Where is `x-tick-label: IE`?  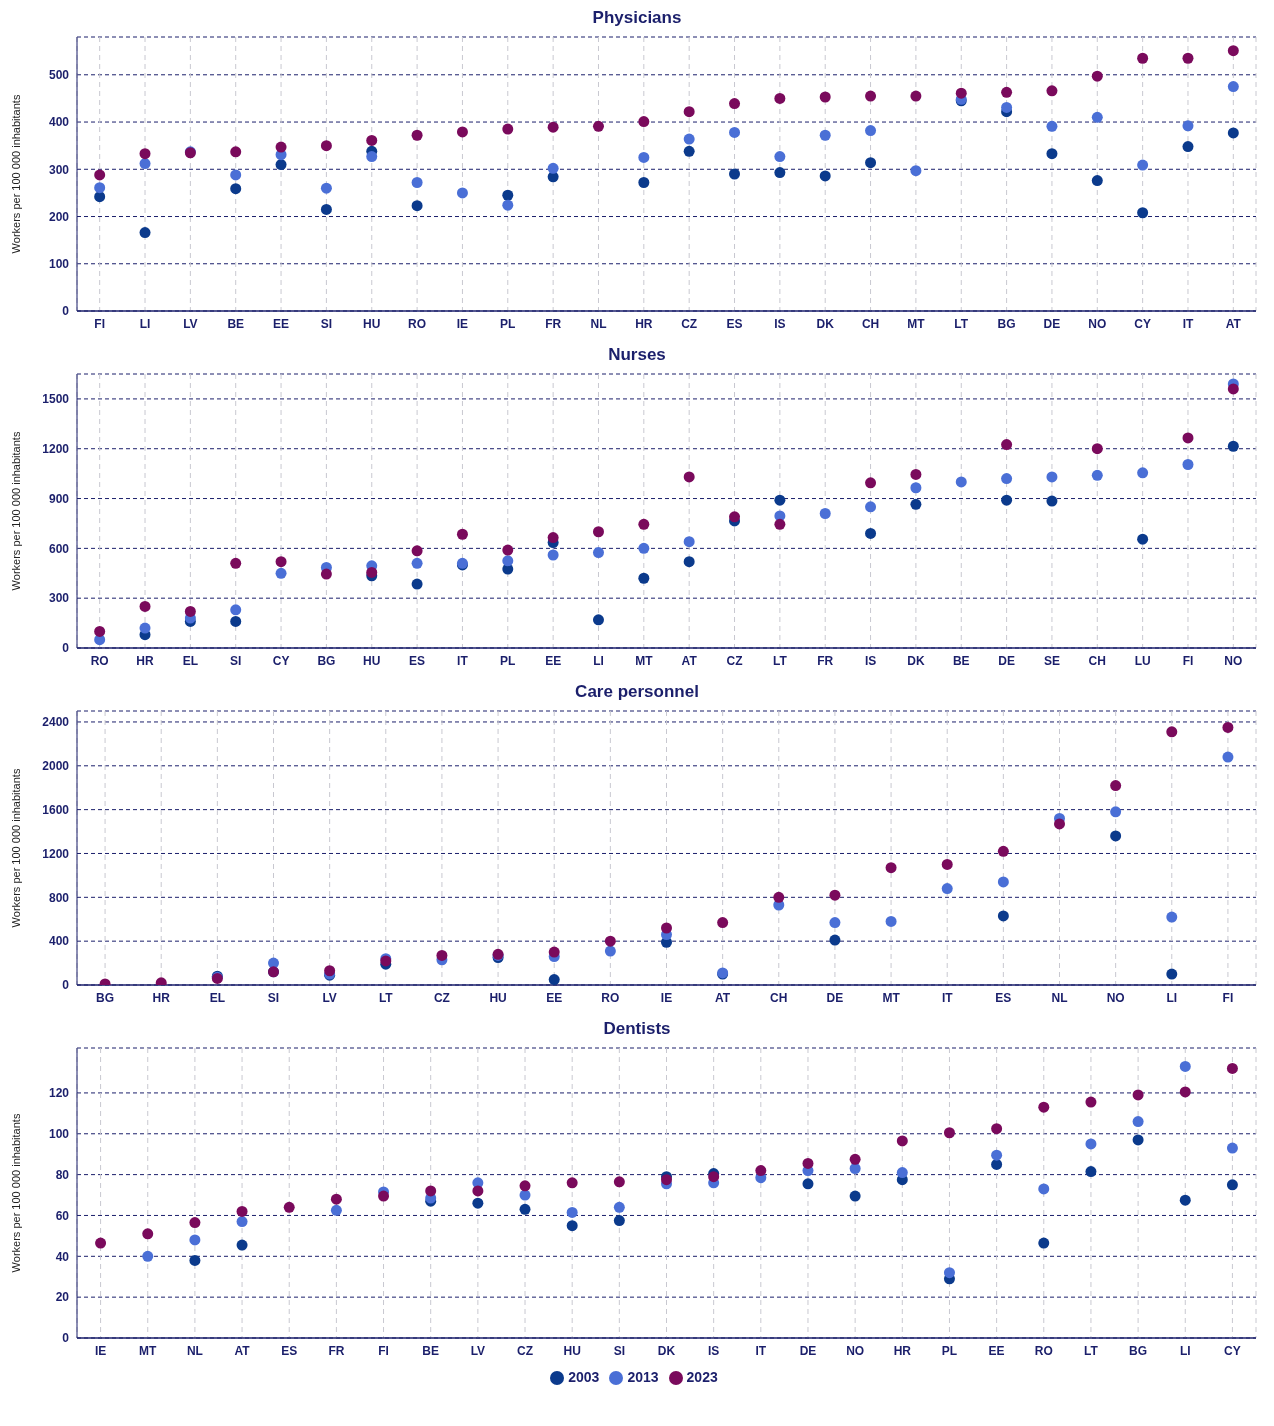 x-tick-label: IE is located at coordinates (666, 997).